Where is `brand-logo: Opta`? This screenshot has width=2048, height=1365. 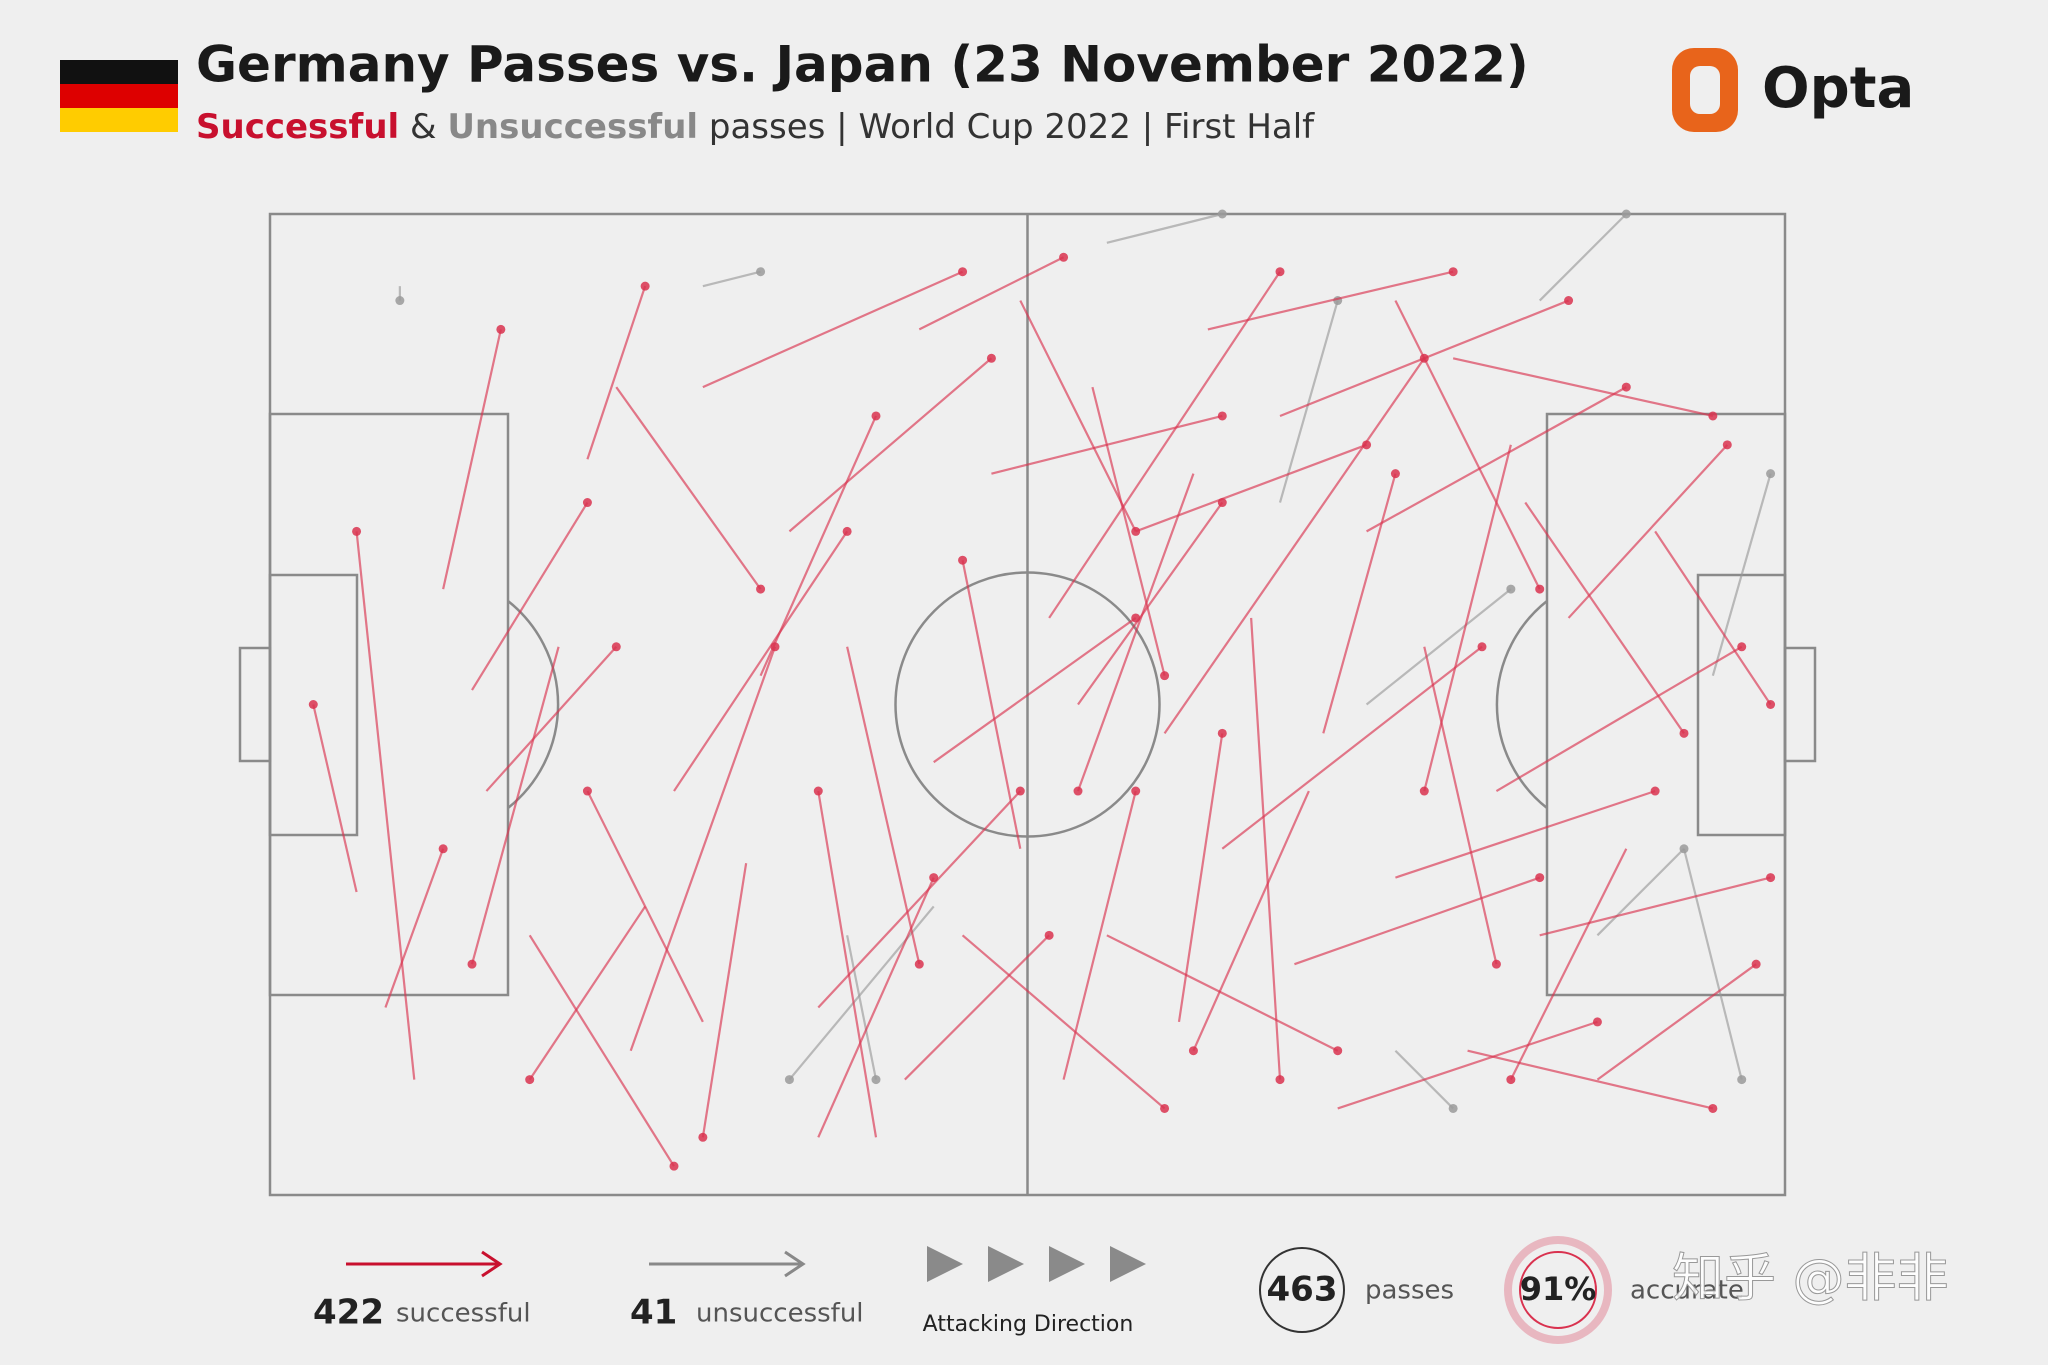
brand-logo: Opta is located at coordinates (1793, 90).